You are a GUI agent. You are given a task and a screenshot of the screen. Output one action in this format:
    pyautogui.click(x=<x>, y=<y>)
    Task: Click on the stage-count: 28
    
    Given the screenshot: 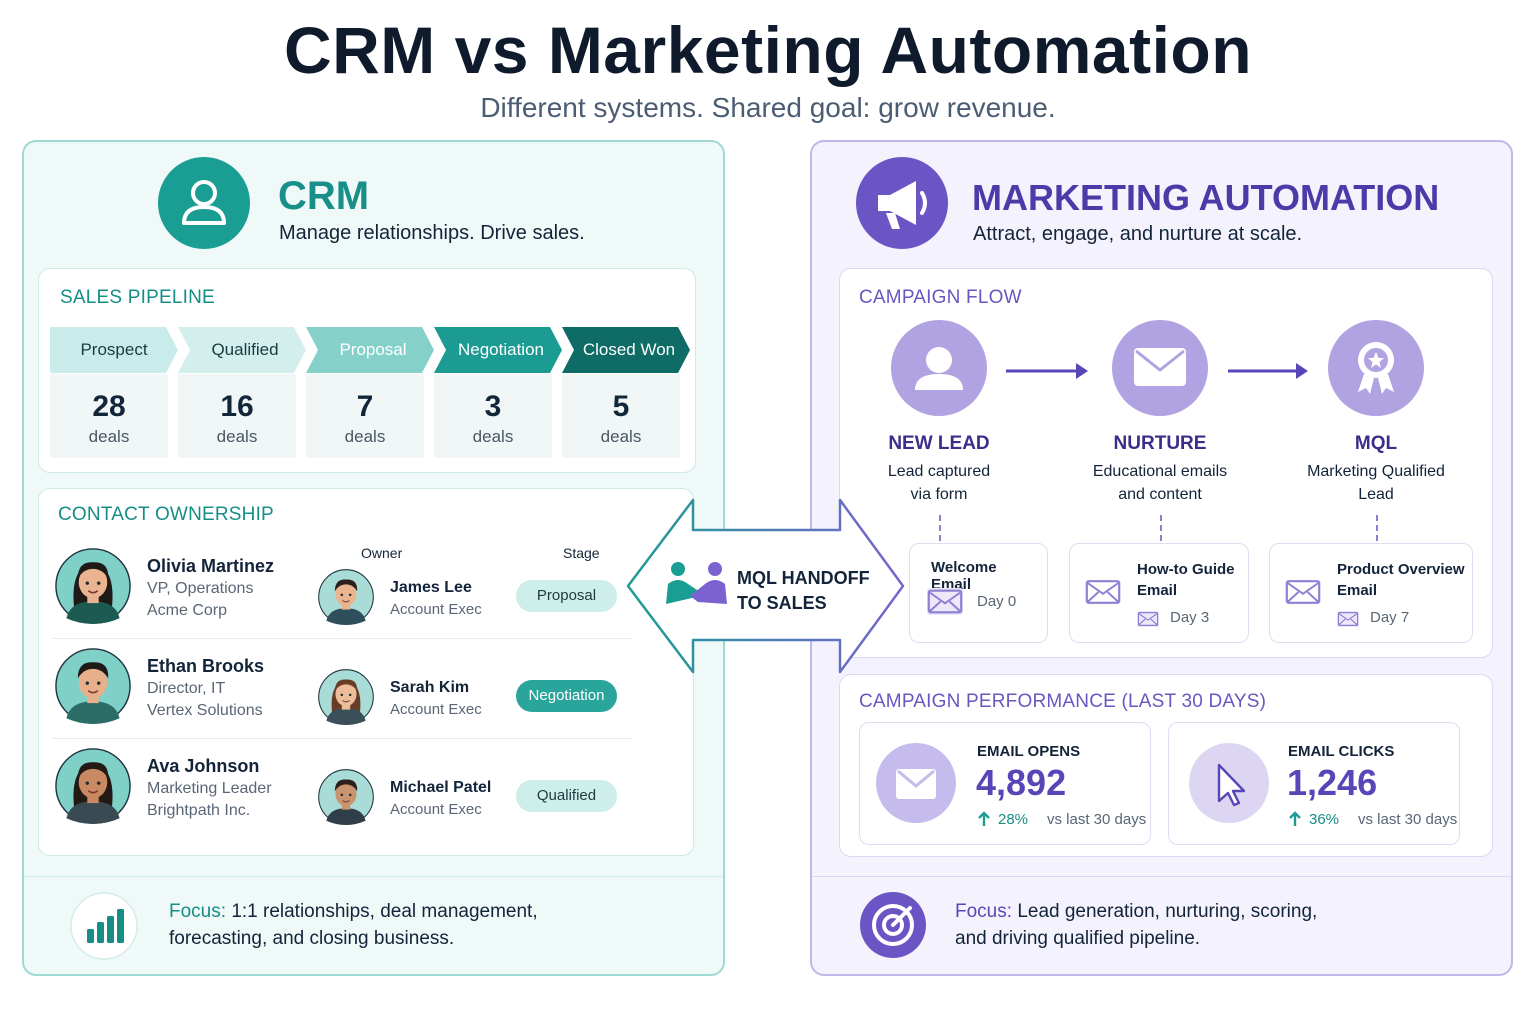 What is the action you would take?
    pyautogui.click(x=109, y=406)
    